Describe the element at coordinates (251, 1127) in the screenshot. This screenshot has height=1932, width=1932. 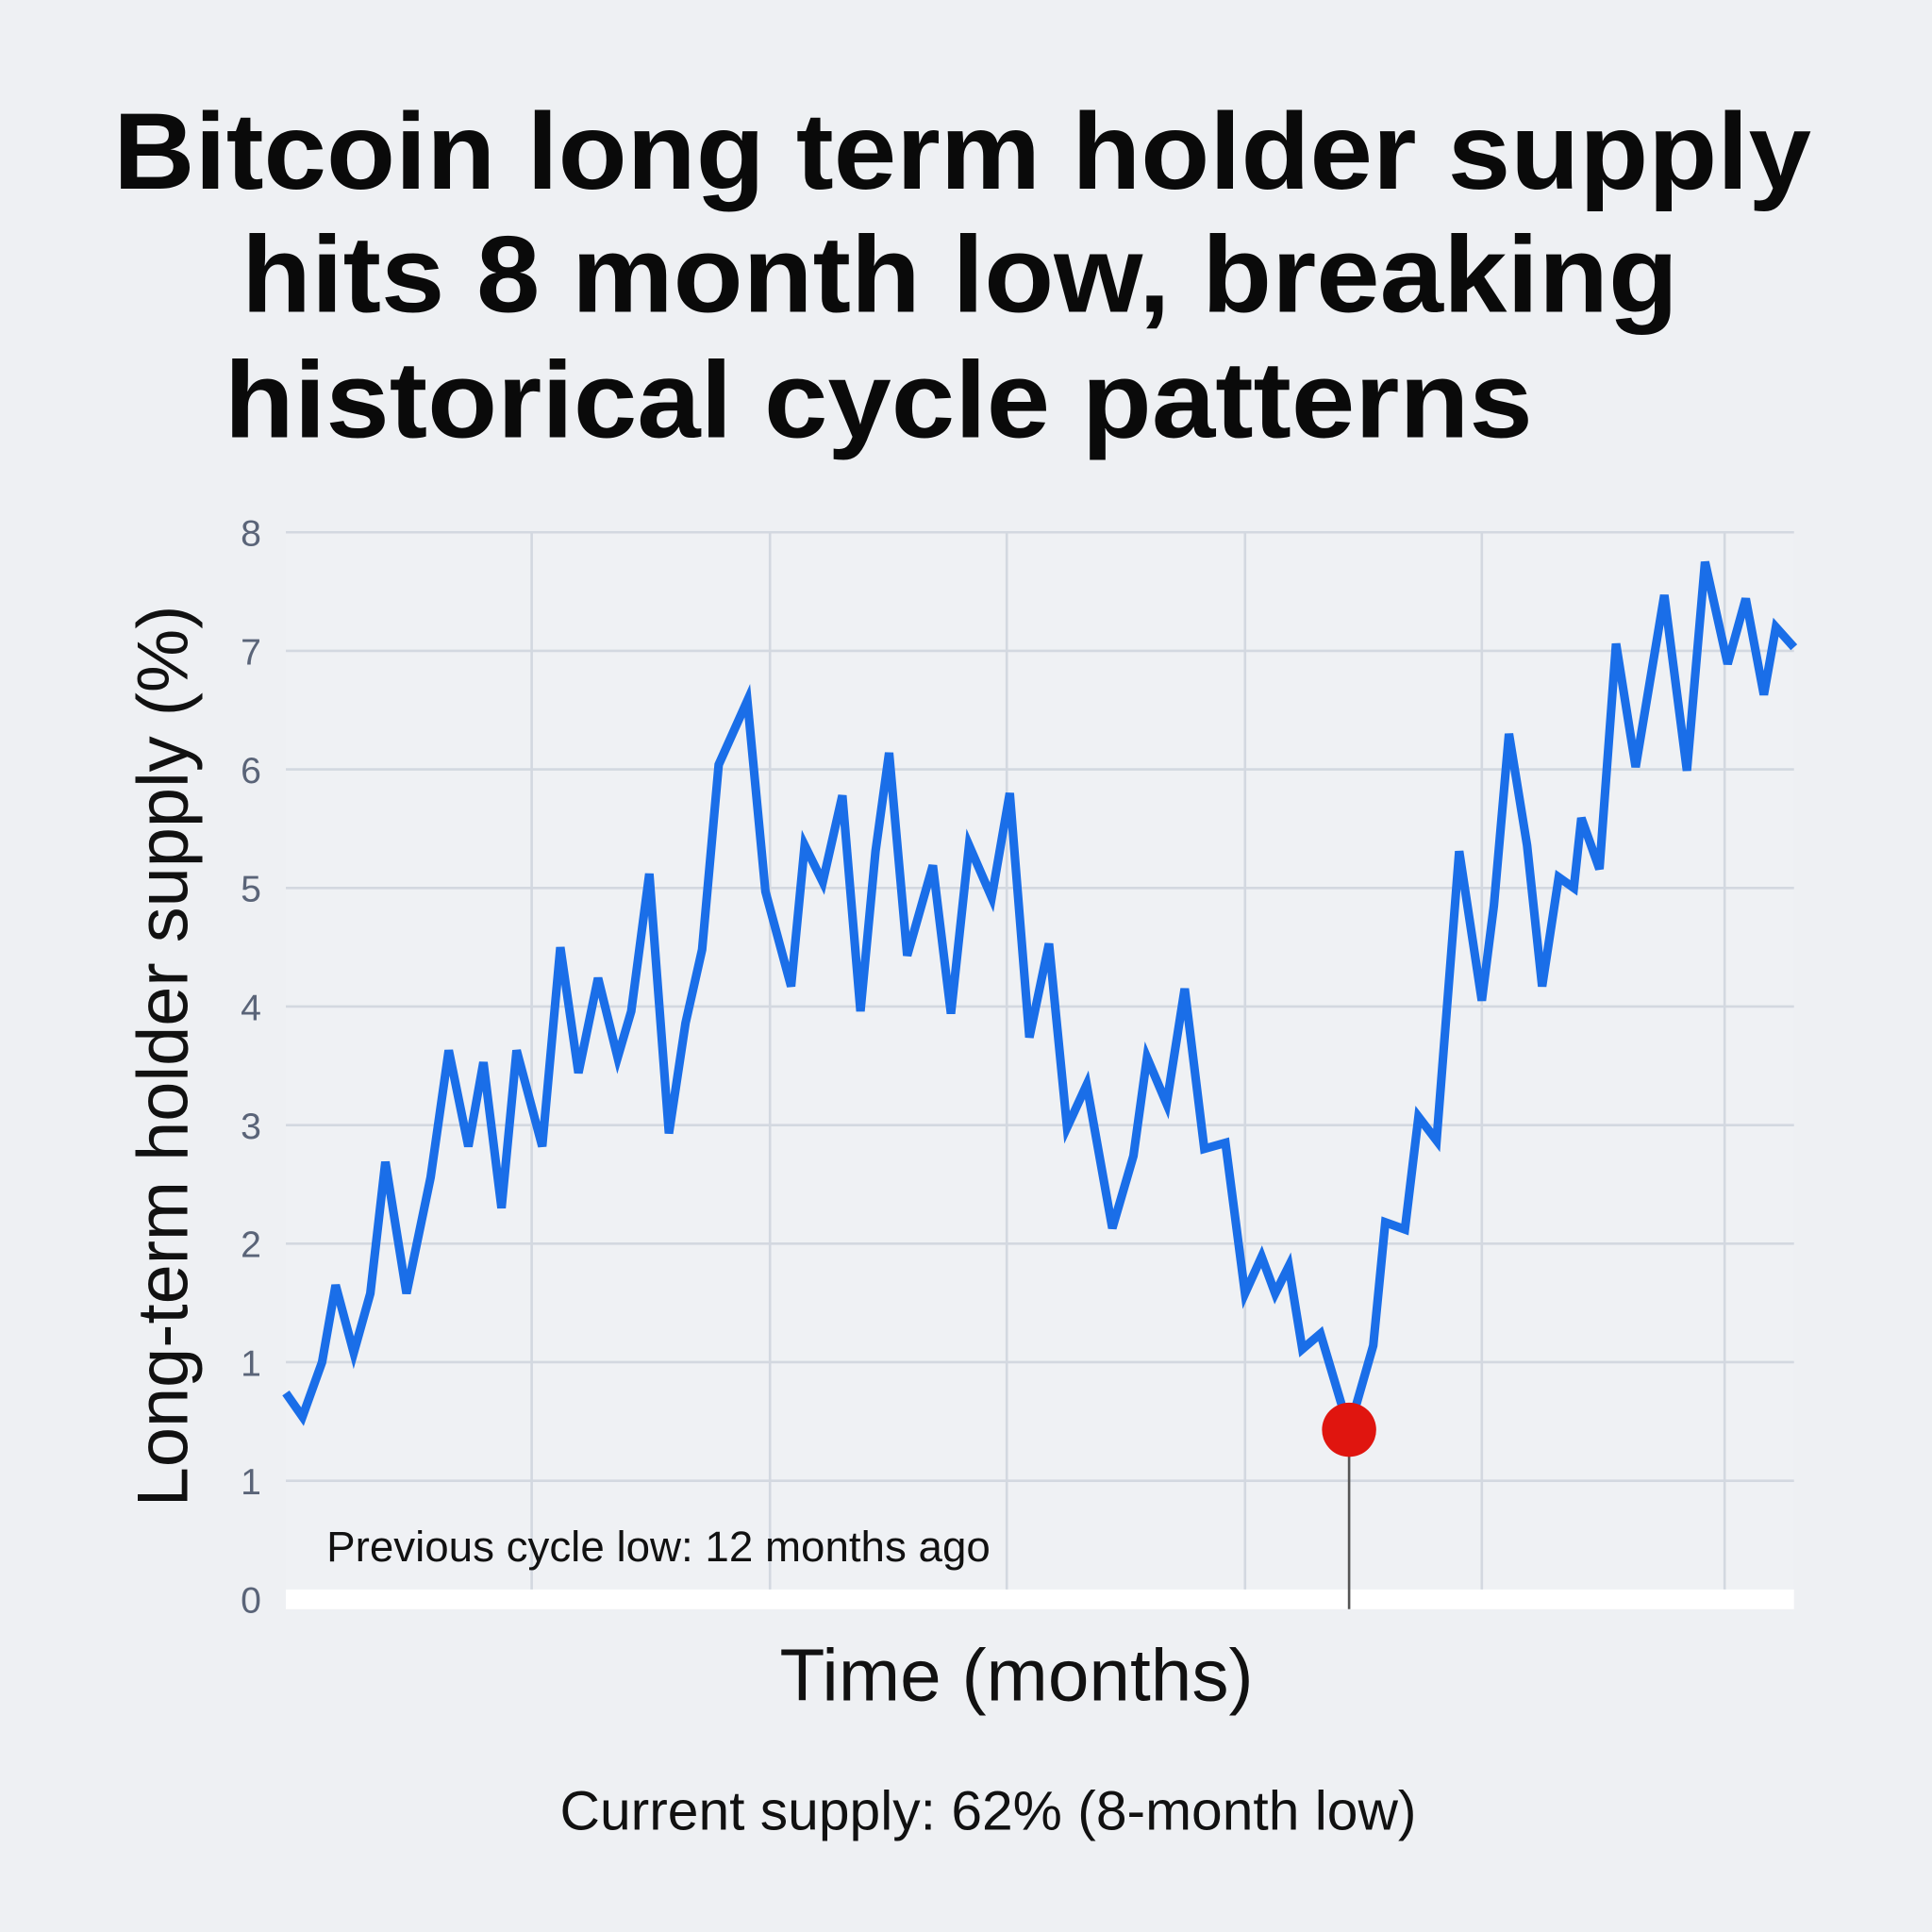
I see `y-tick-label: 3` at that location.